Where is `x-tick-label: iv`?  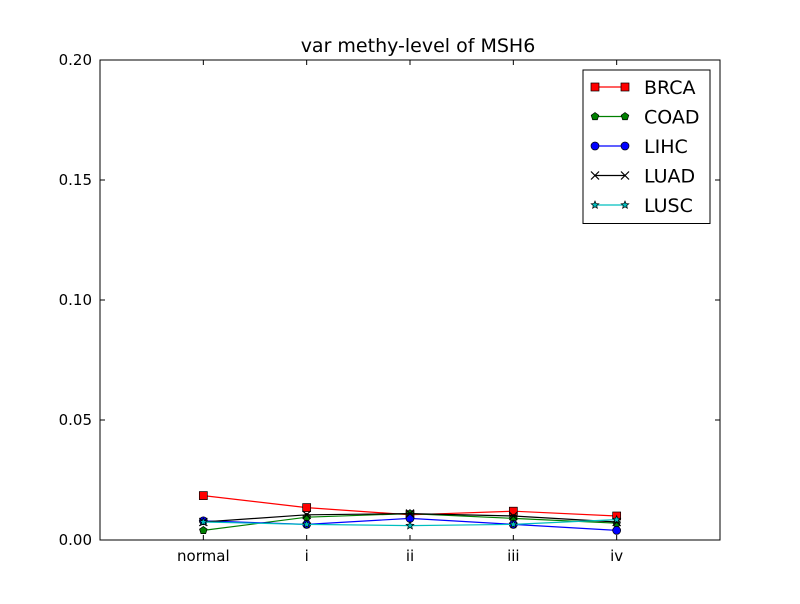
x-tick-label: iv is located at coordinates (616, 556).